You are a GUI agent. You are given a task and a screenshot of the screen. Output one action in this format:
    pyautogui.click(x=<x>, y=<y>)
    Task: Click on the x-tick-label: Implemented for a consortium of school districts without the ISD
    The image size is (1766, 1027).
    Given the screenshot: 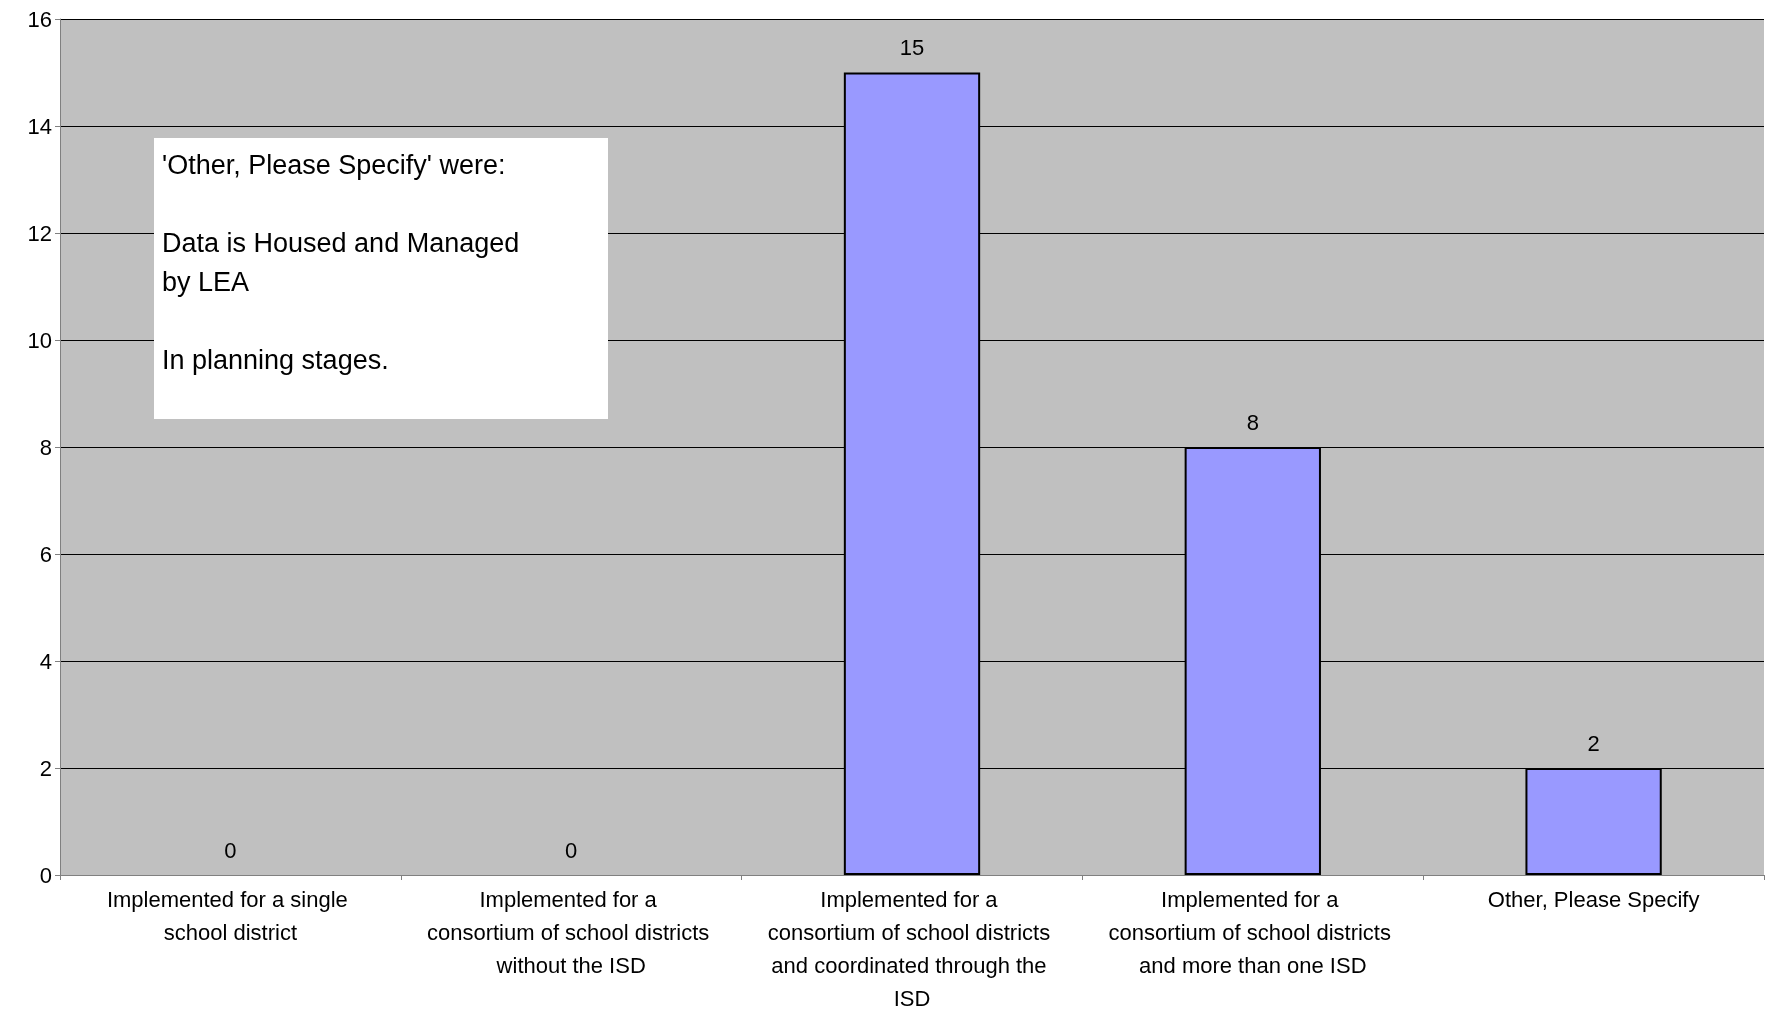 What is the action you would take?
    pyautogui.click(x=571, y=932)
    